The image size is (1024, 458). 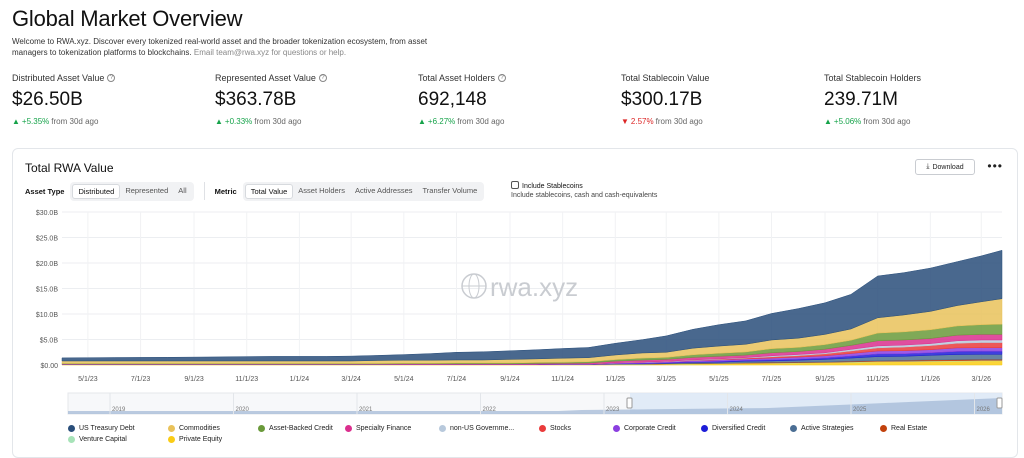 I want to click on navigator-area, so click(x=535, y=406).